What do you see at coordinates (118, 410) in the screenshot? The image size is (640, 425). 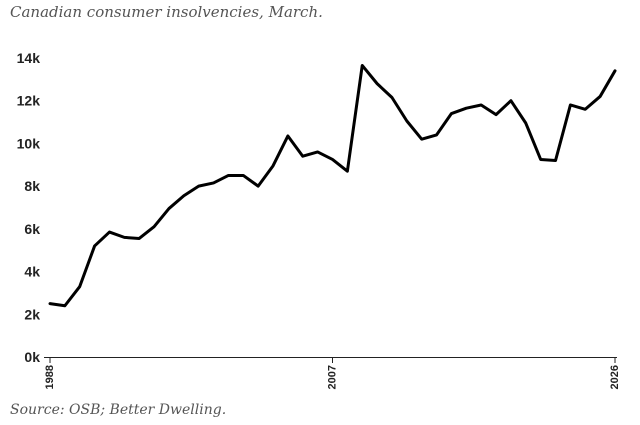 I see `source-note: Source: OSB; Better Dwelling.` at bounding box center [118, 410].